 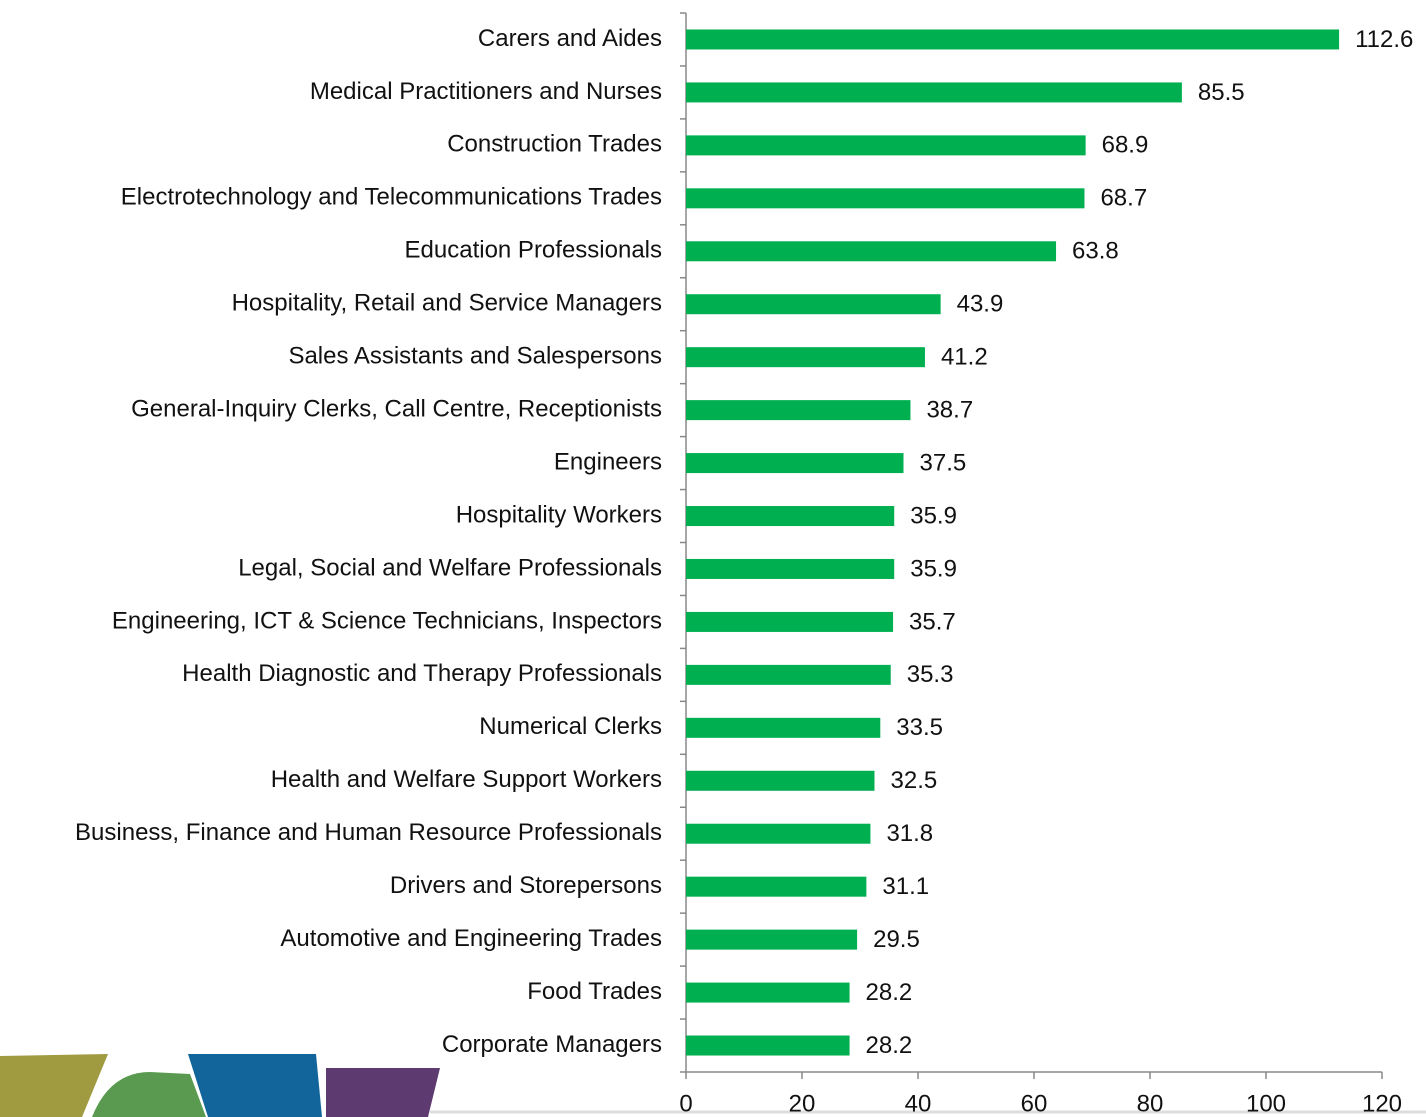 What do you see at coordinates (570, 38) in the screenshot?
I see `category-label: Carers and Aides` at bounding box center [570, 38].